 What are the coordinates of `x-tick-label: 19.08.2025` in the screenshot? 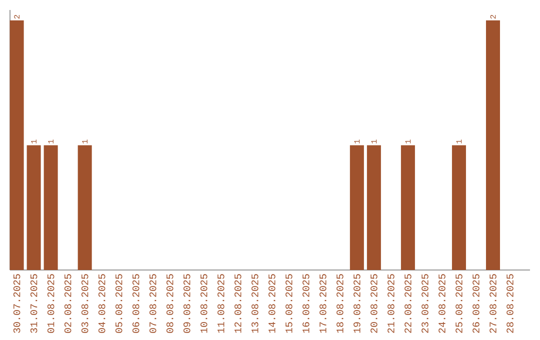 It's located at (357, 303).